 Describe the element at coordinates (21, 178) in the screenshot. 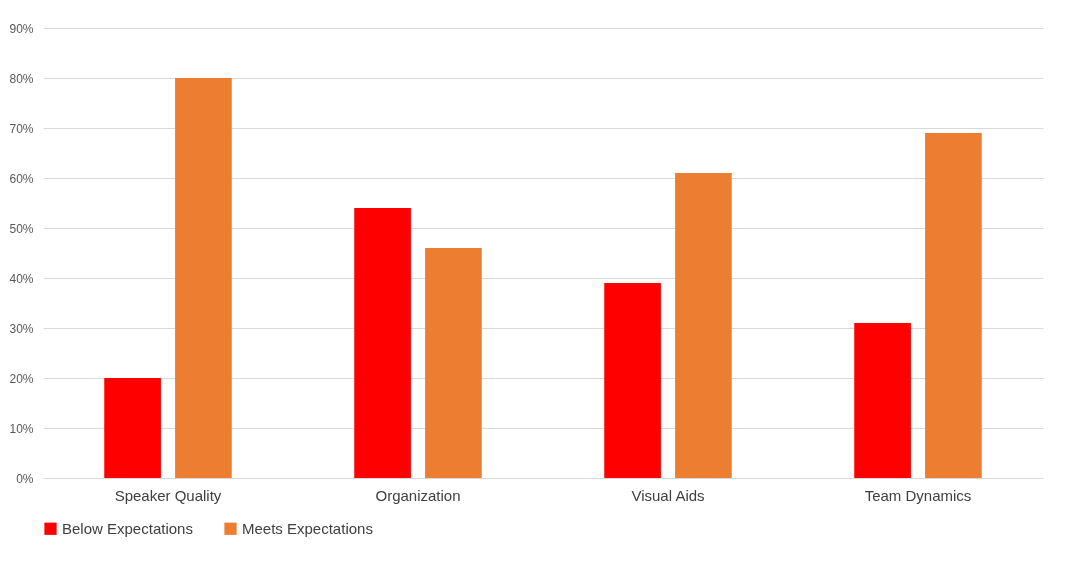

I see `y-tick-label: 60%` at that location.